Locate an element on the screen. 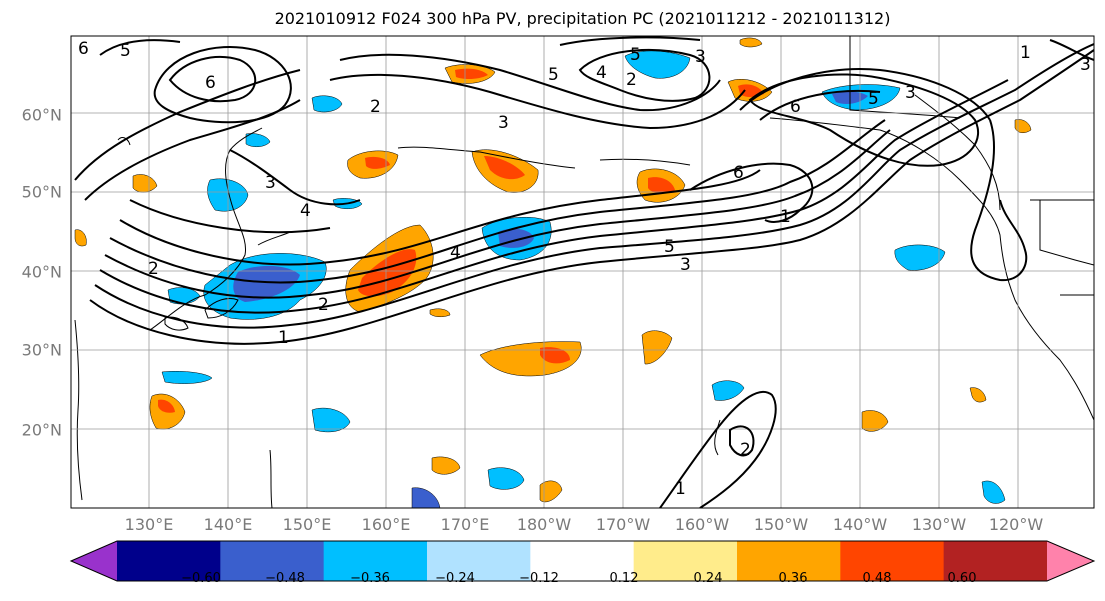  lat-label: 30°N is located at coordinates (41, 350).